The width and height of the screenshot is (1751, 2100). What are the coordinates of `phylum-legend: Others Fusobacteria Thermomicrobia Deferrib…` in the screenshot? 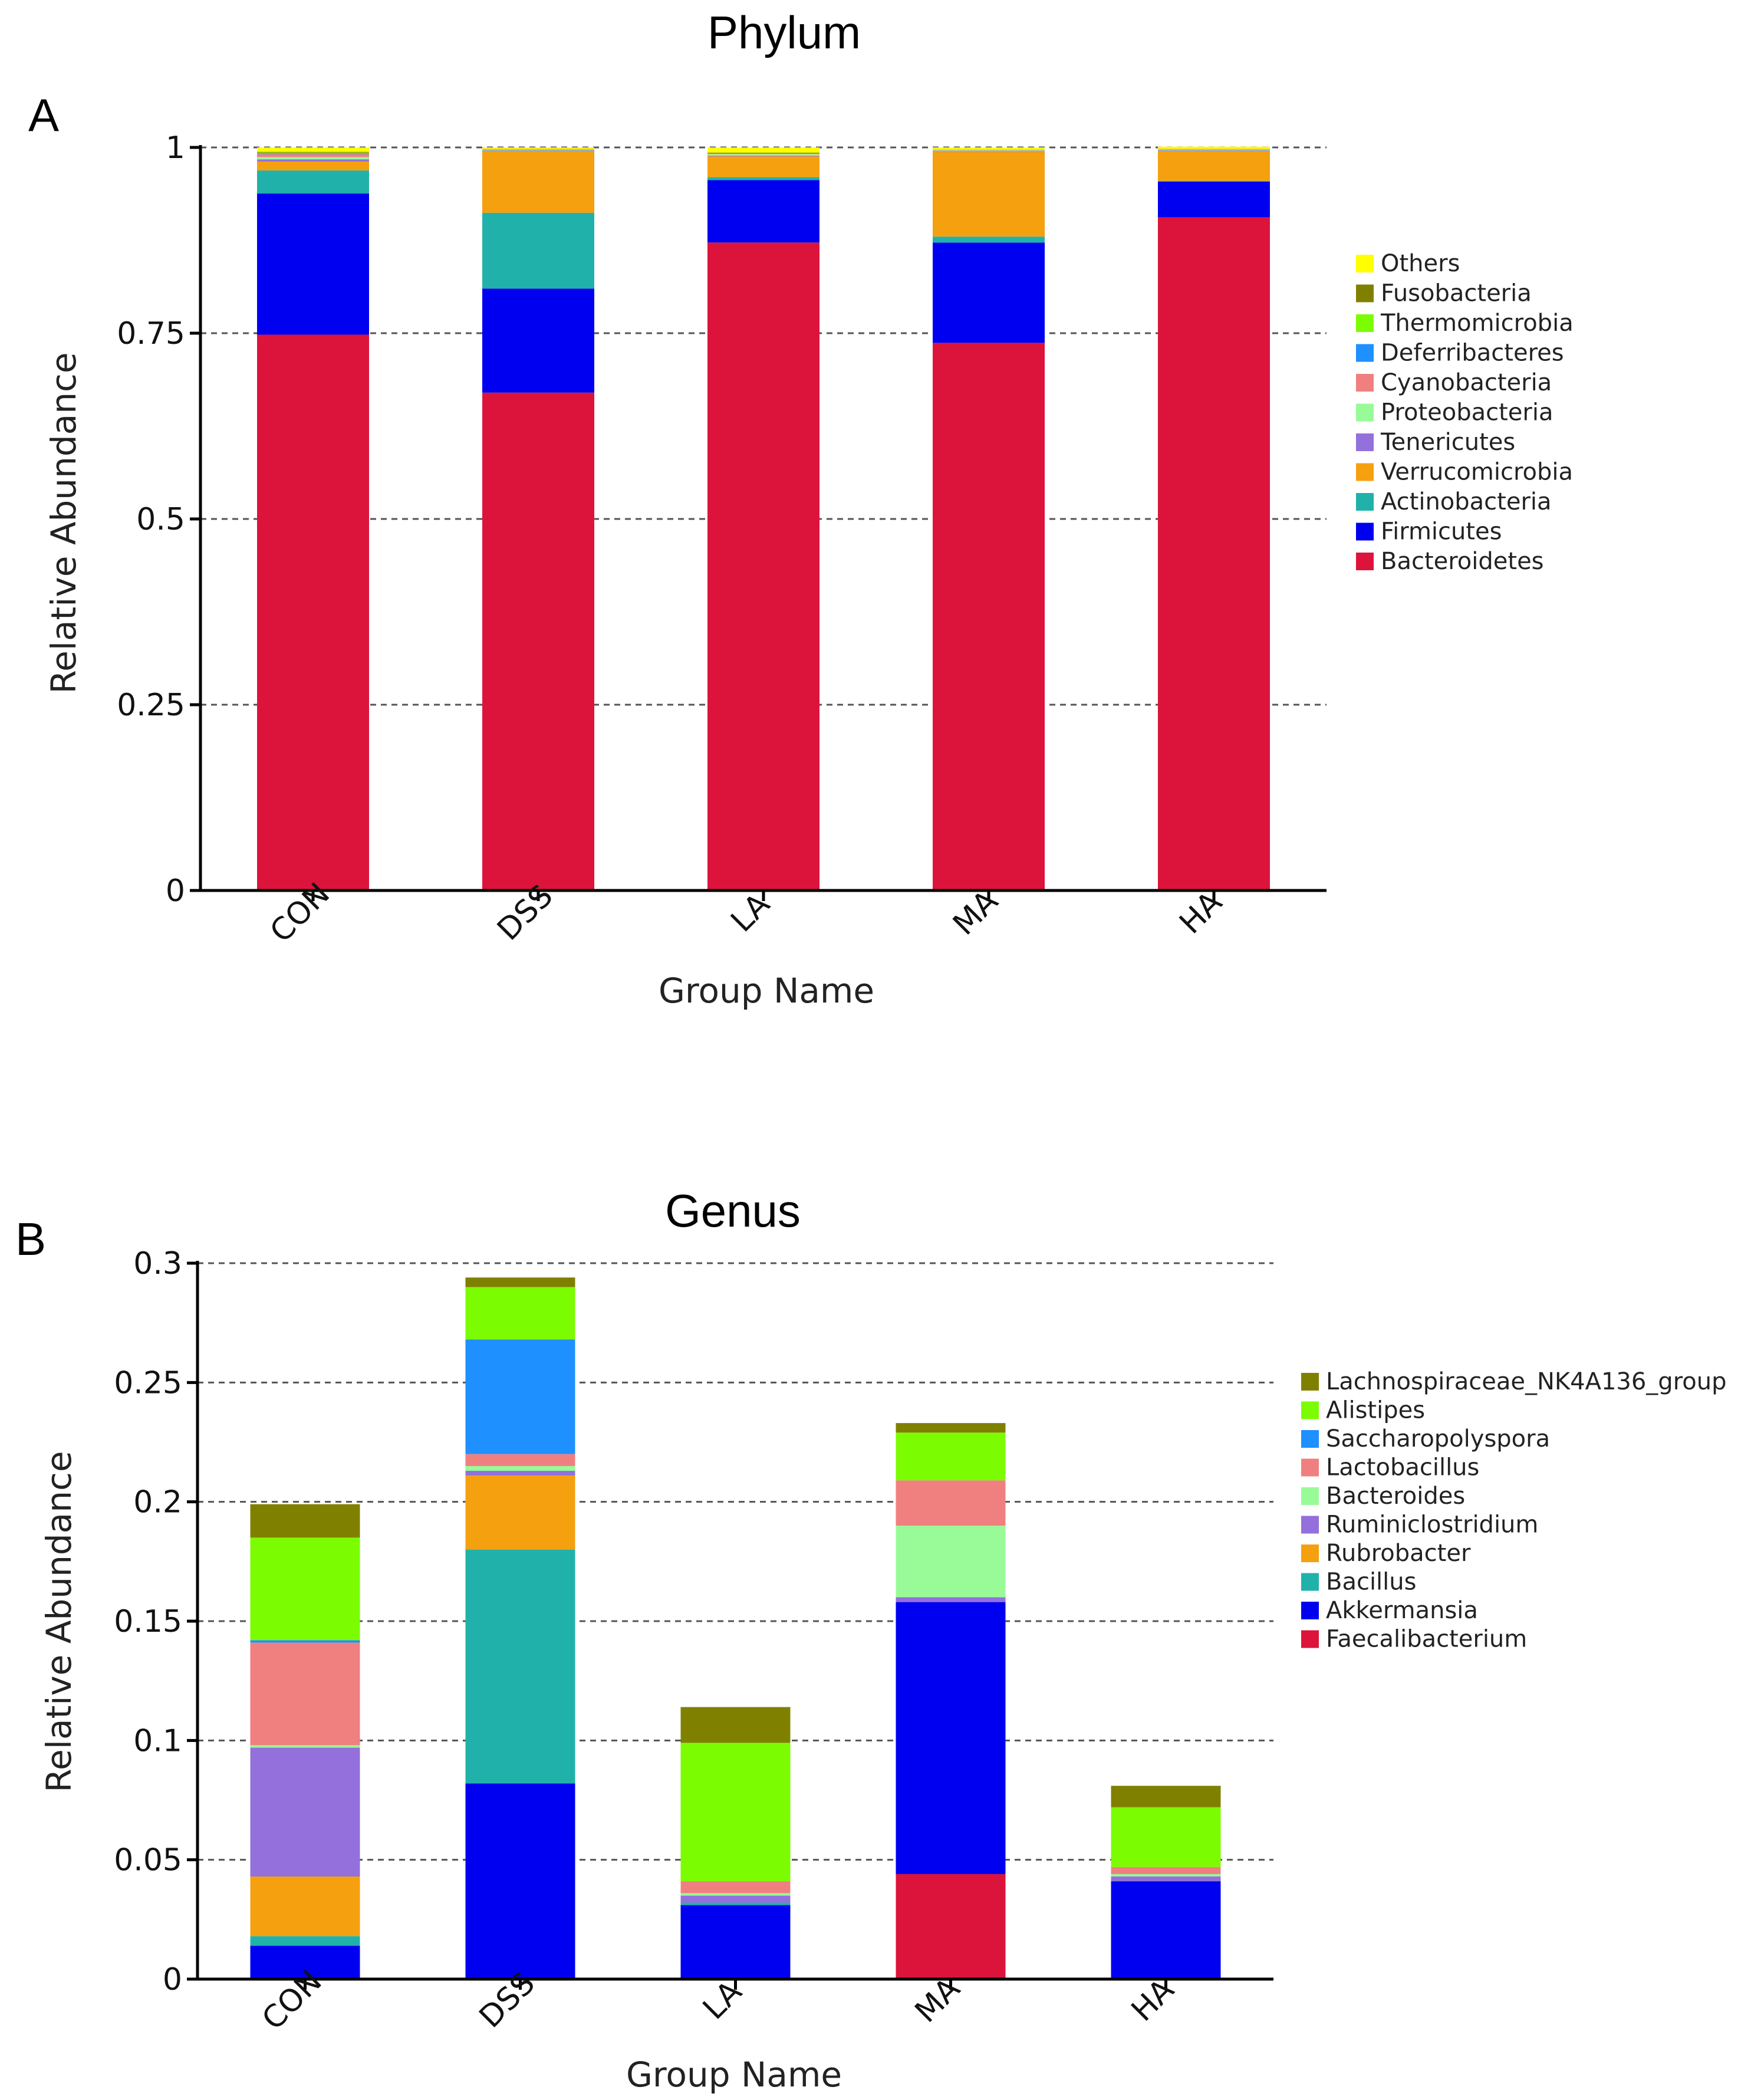 It's located at (1465, 412).